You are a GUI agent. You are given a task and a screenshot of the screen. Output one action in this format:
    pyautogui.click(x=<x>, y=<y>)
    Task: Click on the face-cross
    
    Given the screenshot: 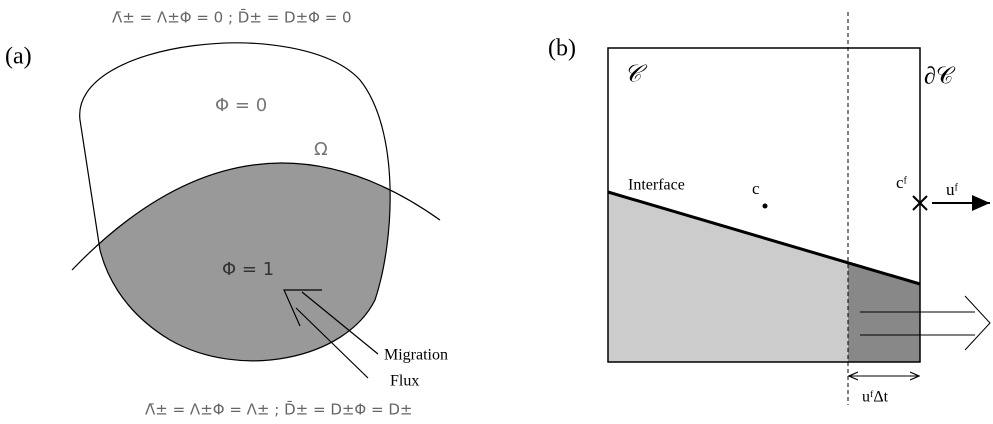 What is the action you would take?
    pyautogui.click(x=920, y=203)
    